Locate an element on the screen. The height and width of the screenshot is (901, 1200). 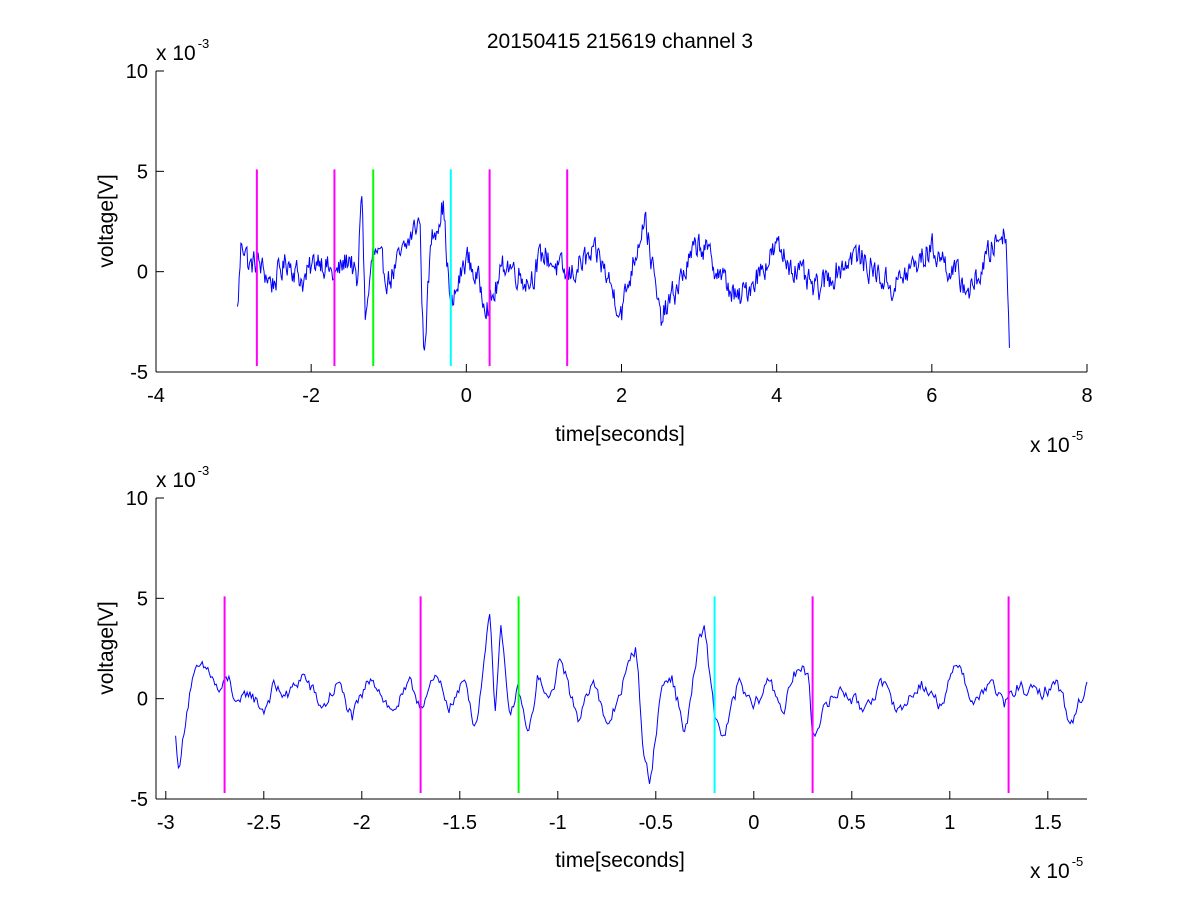
y-tick-label-bottom: -5 is located at coordinates (139, 800).